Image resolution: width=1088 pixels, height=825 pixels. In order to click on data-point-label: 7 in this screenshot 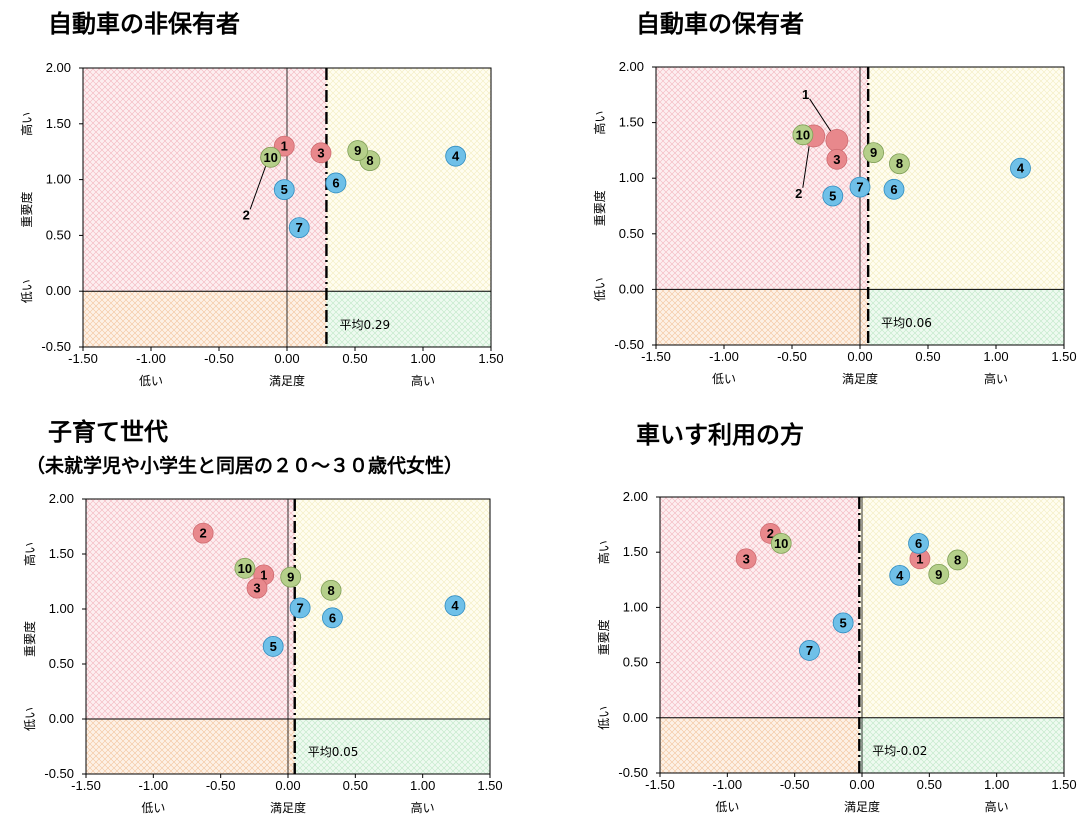, I will do `click(809, 650)`.